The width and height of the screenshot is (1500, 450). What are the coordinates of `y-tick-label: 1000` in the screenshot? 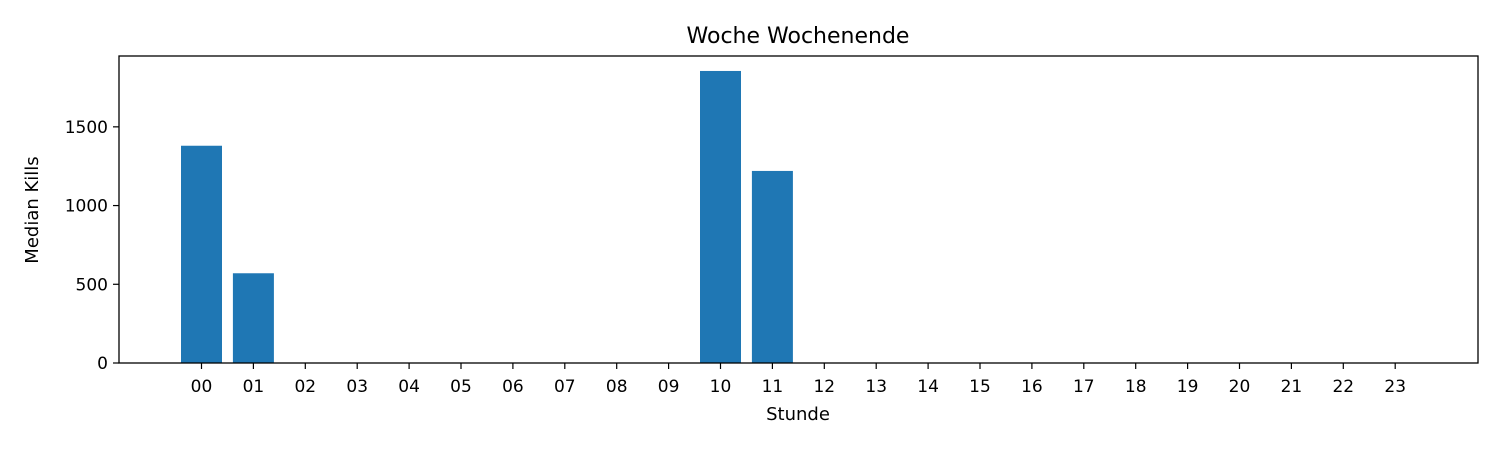 It's located at (86, 207).